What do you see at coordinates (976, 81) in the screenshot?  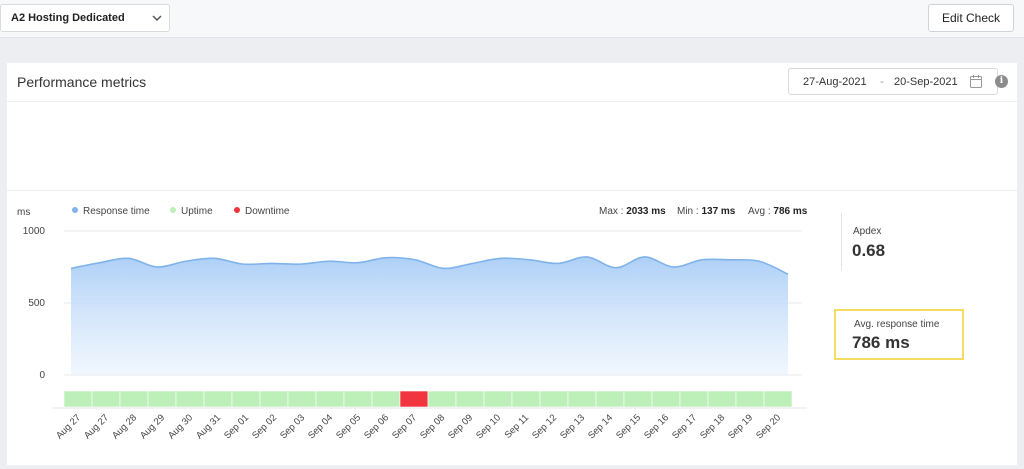 I see `calendar-icon` at bounding box center [976, 81].